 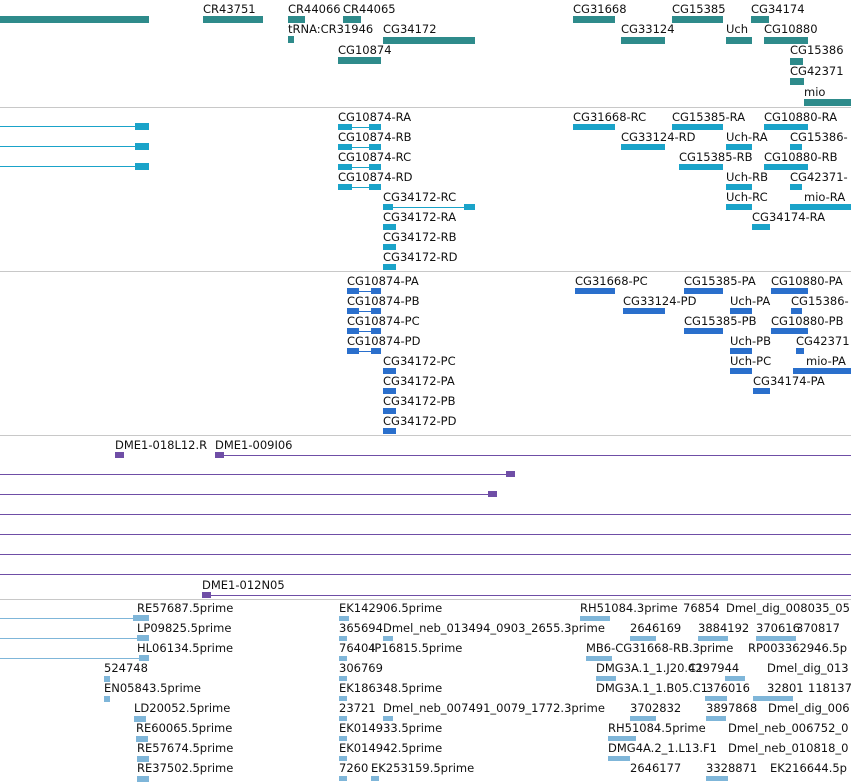 I want to click on est-label: RH51084.5prime, so click(x=657, y=728).